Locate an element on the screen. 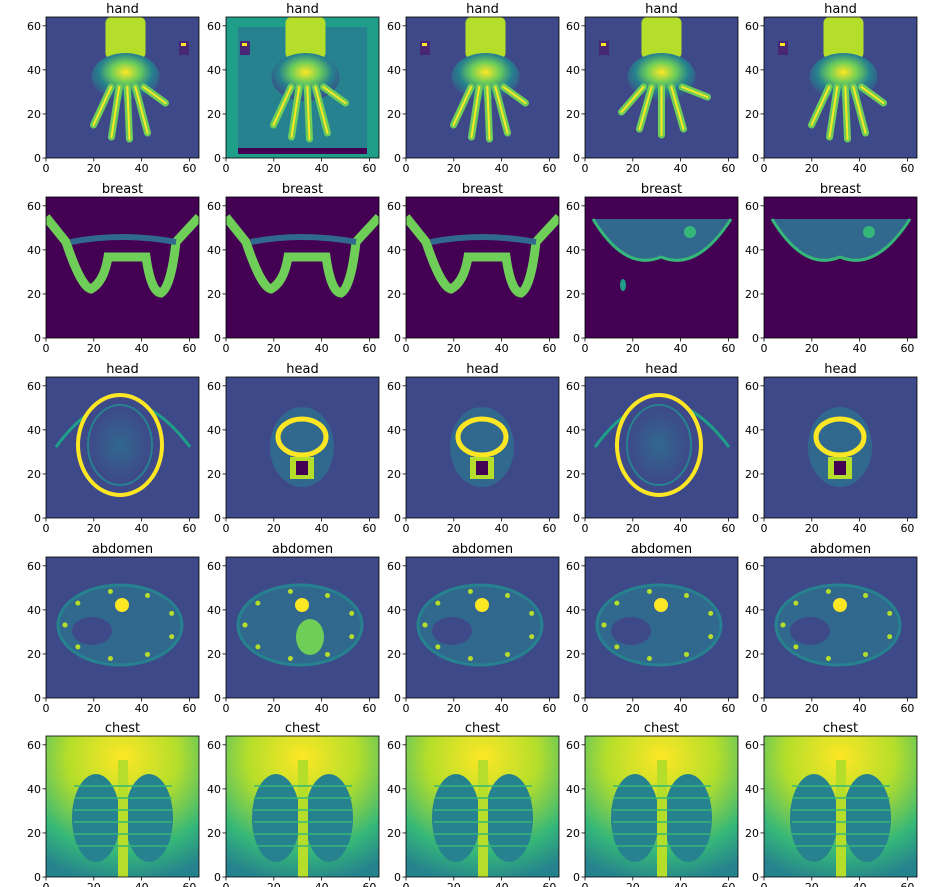 The height and width of the screenshot is (887, 937). body-outline is located at coordinates (659, 625).